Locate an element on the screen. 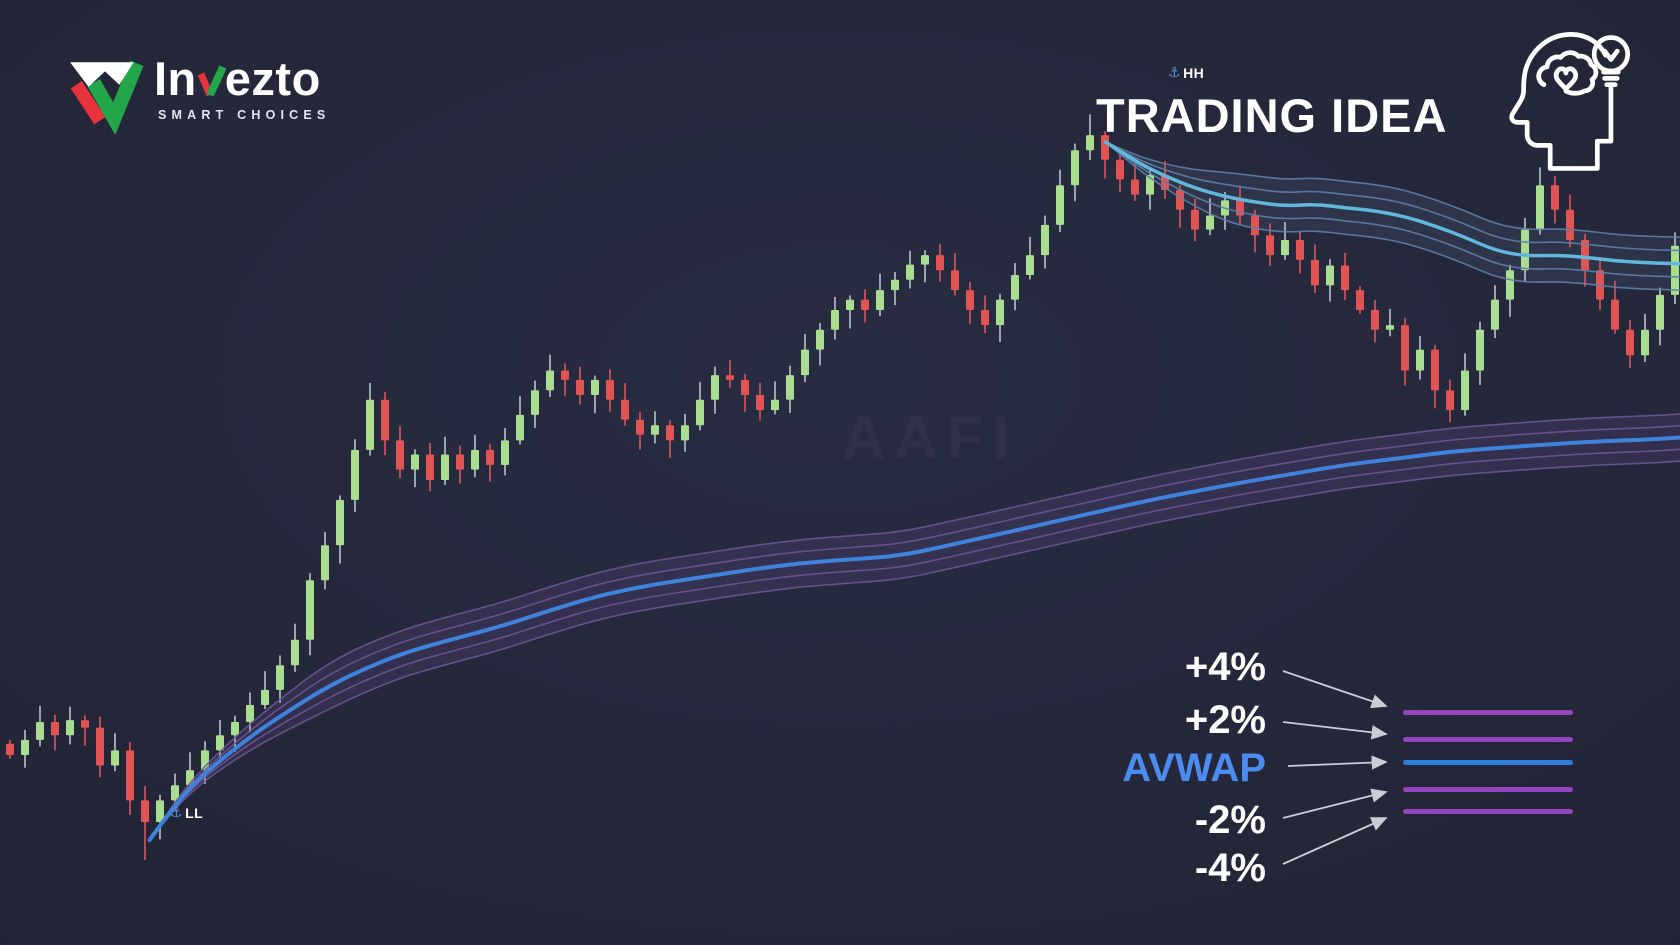 The height and width of the screenshot is (945, 1680). legend-label-minus4: -4% is located at coordinates (1230, 868).